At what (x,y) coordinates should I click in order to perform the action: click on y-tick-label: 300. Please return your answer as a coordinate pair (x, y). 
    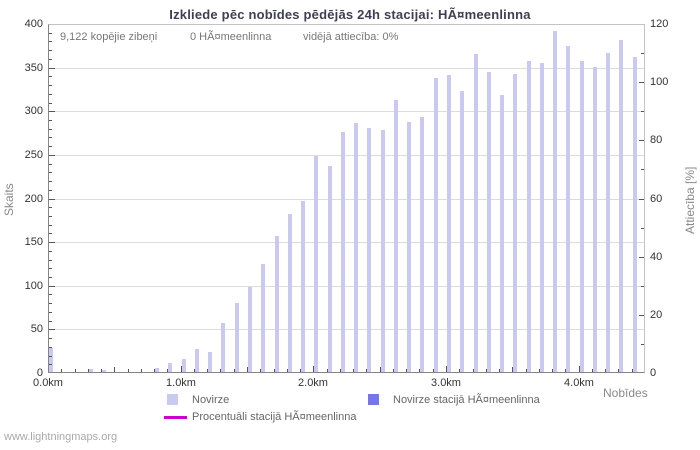
    Looking at the image, I should click on (33, 111).